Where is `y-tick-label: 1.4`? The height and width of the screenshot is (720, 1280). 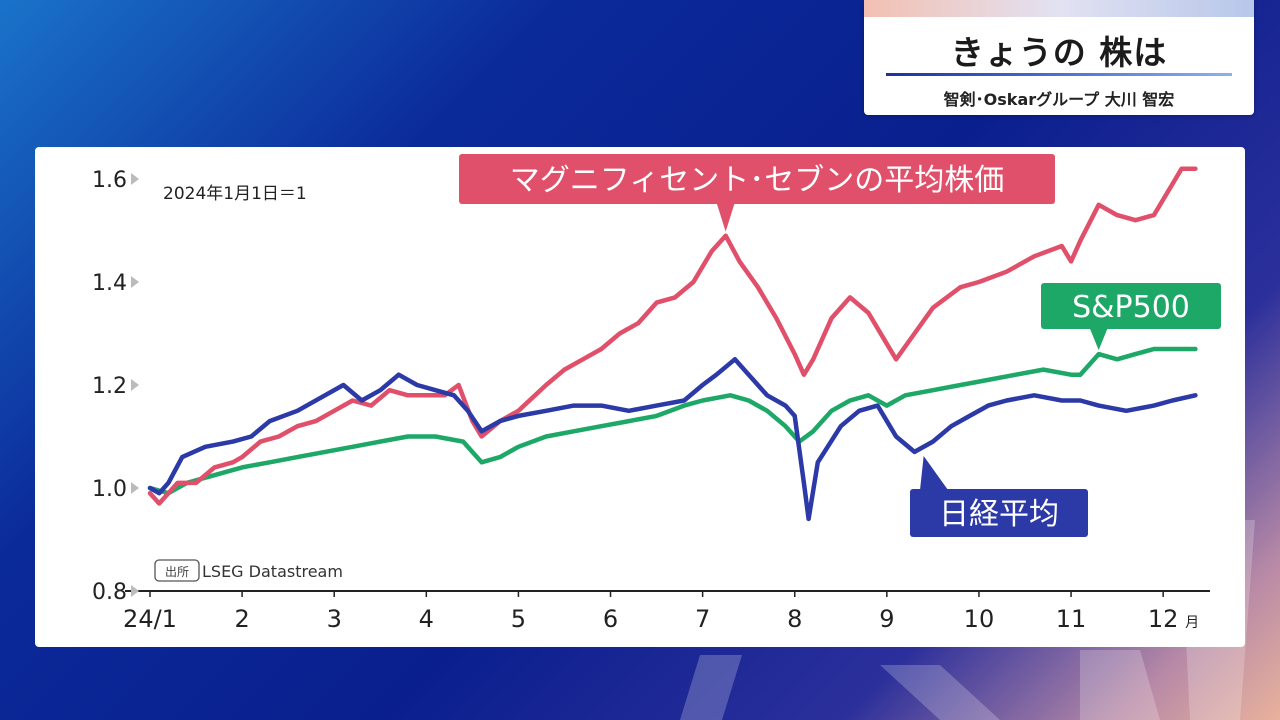 y-tick-label: 1.4 is located at coordinates (109, 283).